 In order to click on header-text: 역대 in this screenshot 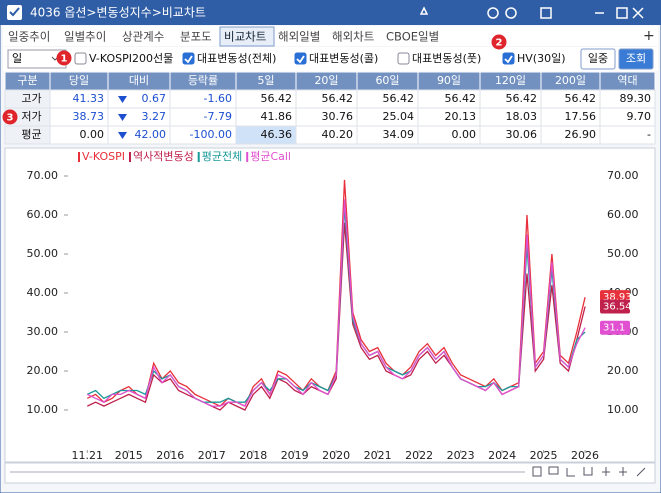, I will do `click(627, 80)`.